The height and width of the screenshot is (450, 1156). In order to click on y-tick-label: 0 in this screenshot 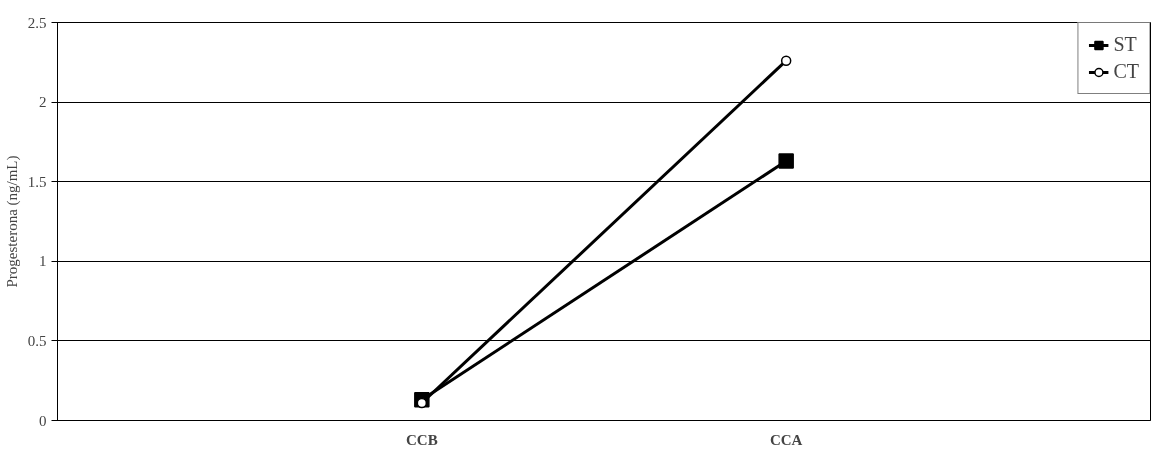, I will do `click(43, 420)`.